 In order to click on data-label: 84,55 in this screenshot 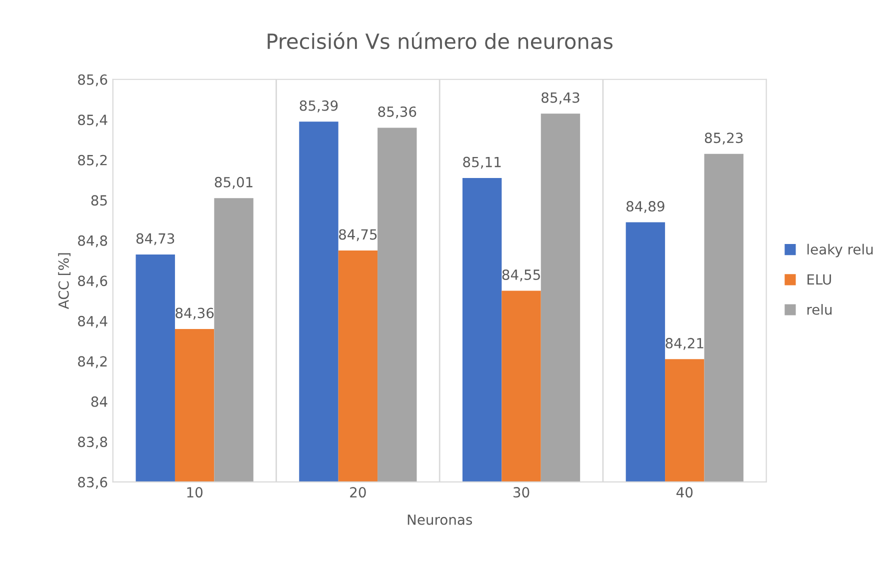, I will do `click(521, 275)`.